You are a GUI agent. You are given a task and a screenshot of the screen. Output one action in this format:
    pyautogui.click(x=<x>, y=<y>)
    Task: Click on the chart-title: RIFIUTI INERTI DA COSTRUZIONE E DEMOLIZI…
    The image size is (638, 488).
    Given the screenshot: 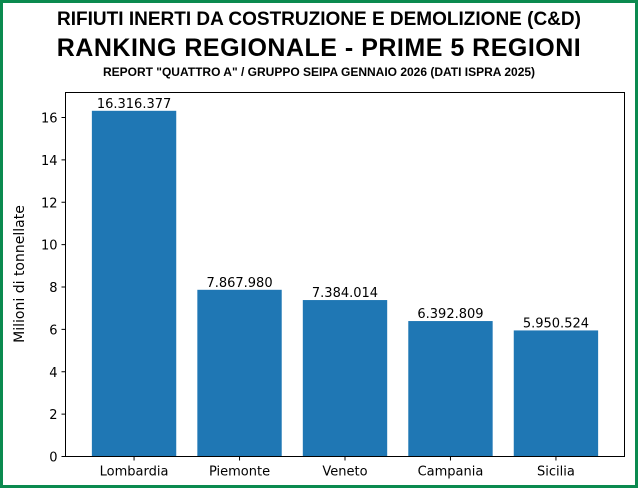 What is the action you would take?
    pyautogui.click(x=319, y=19)
    